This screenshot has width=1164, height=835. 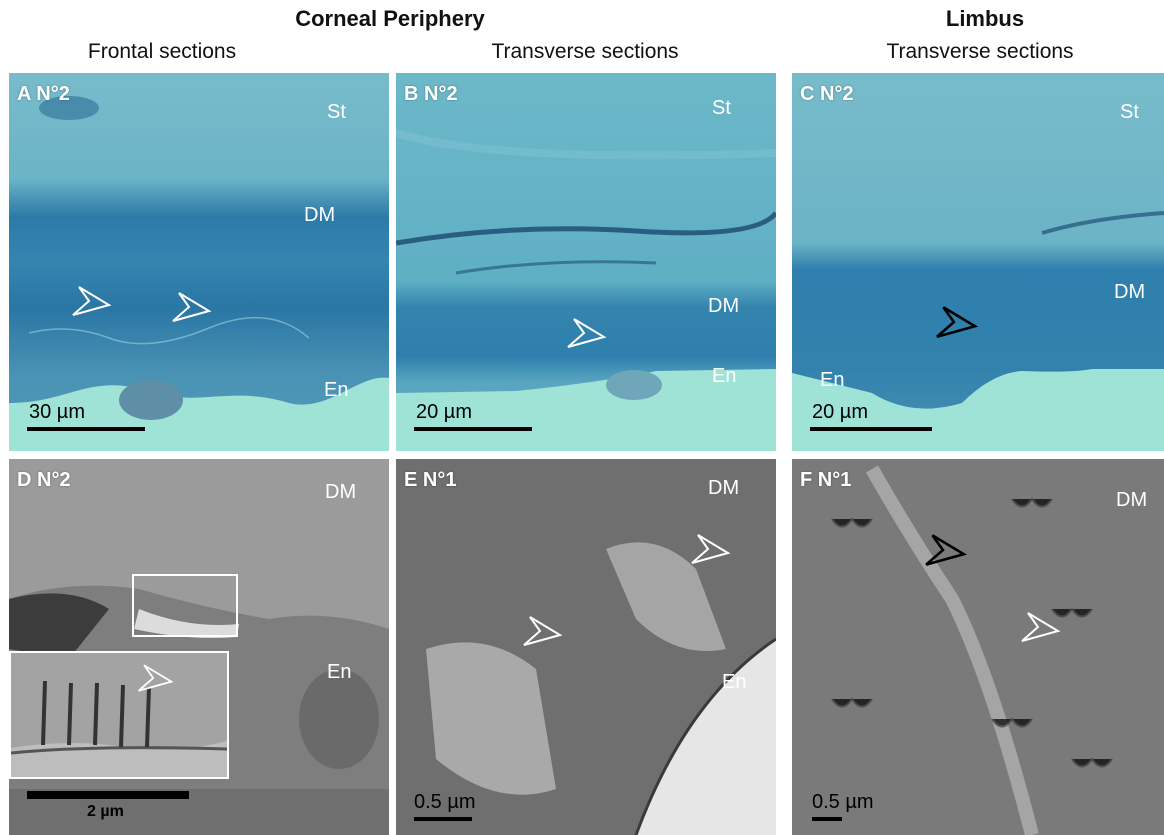 I want to click on panel-c-micrograph, so click(x=978, y=262).